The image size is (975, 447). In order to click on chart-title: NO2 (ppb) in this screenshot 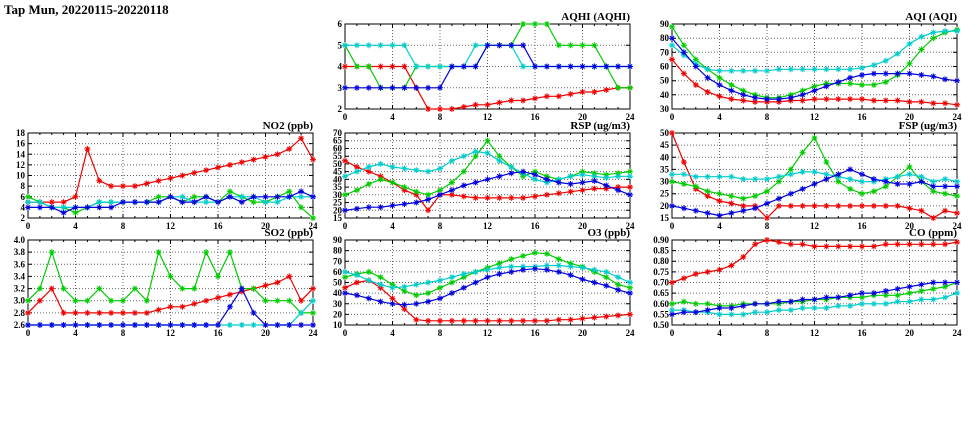, I will do `click(287, 126)`.